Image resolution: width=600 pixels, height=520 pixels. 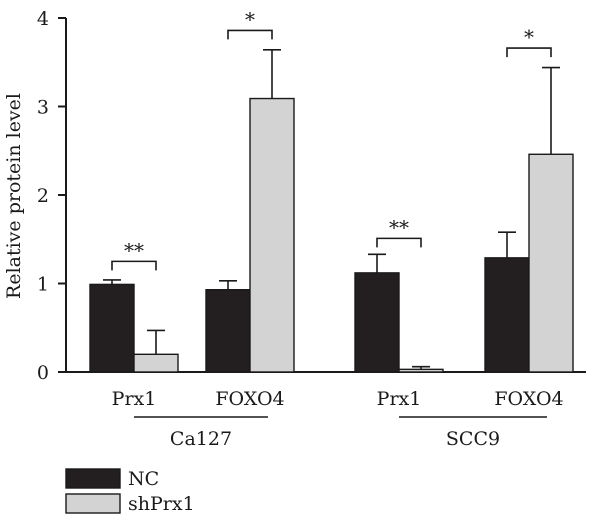 I want to click on group-label: SCC9, so click(x=473, y=439).